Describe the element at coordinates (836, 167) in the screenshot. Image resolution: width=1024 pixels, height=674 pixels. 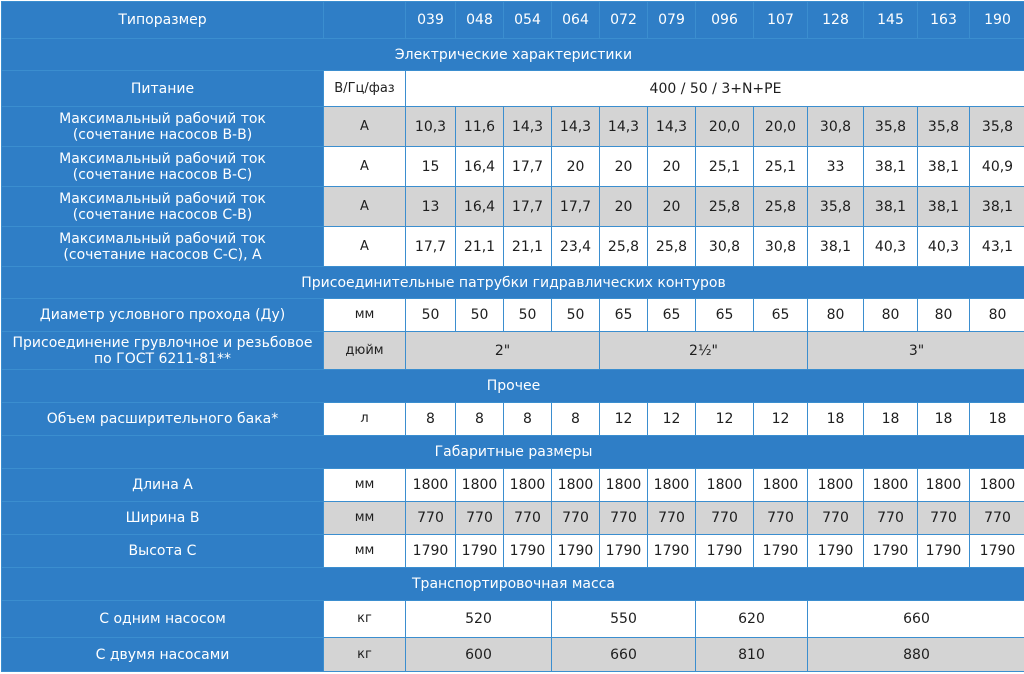
I see `value-cell: 33` at that location.